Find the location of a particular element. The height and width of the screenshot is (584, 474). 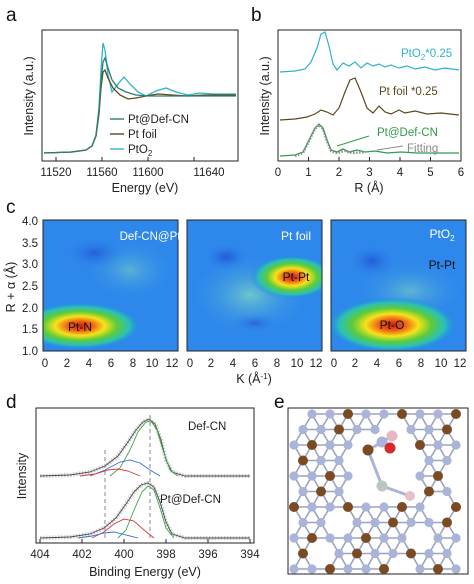

d-xtick-3: 398 is located at coordinates (165, 555).